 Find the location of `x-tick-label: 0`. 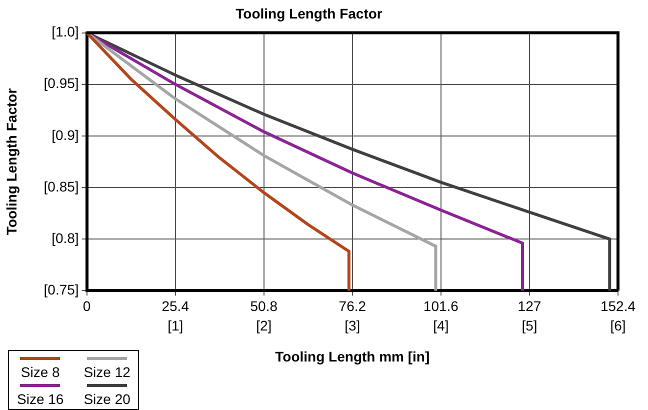

x-tick-label: 0 is located at coordinates (86, 306).